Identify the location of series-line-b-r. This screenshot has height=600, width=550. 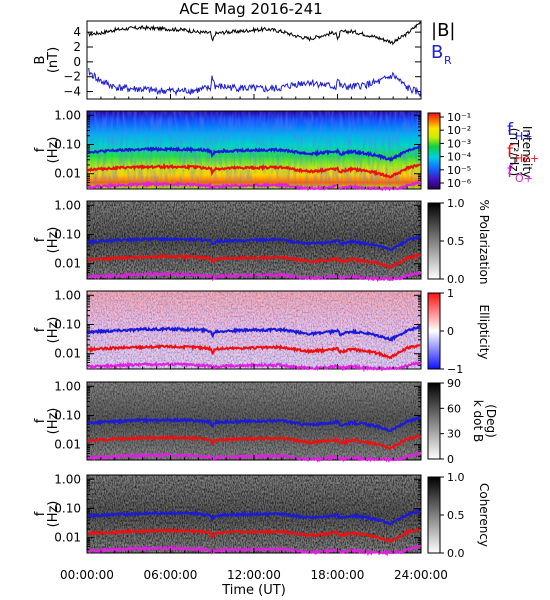
(254, 82).